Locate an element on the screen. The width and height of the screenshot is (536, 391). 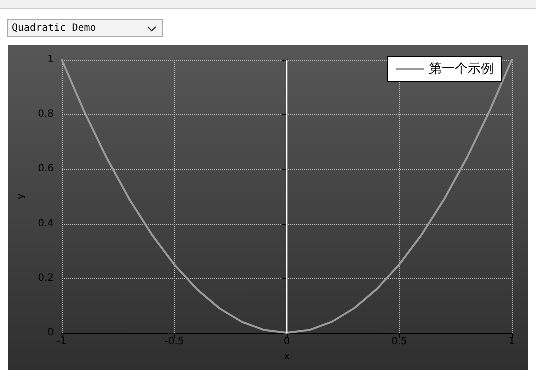
y-tick-label: 1 is located at coordinates (51, 60).